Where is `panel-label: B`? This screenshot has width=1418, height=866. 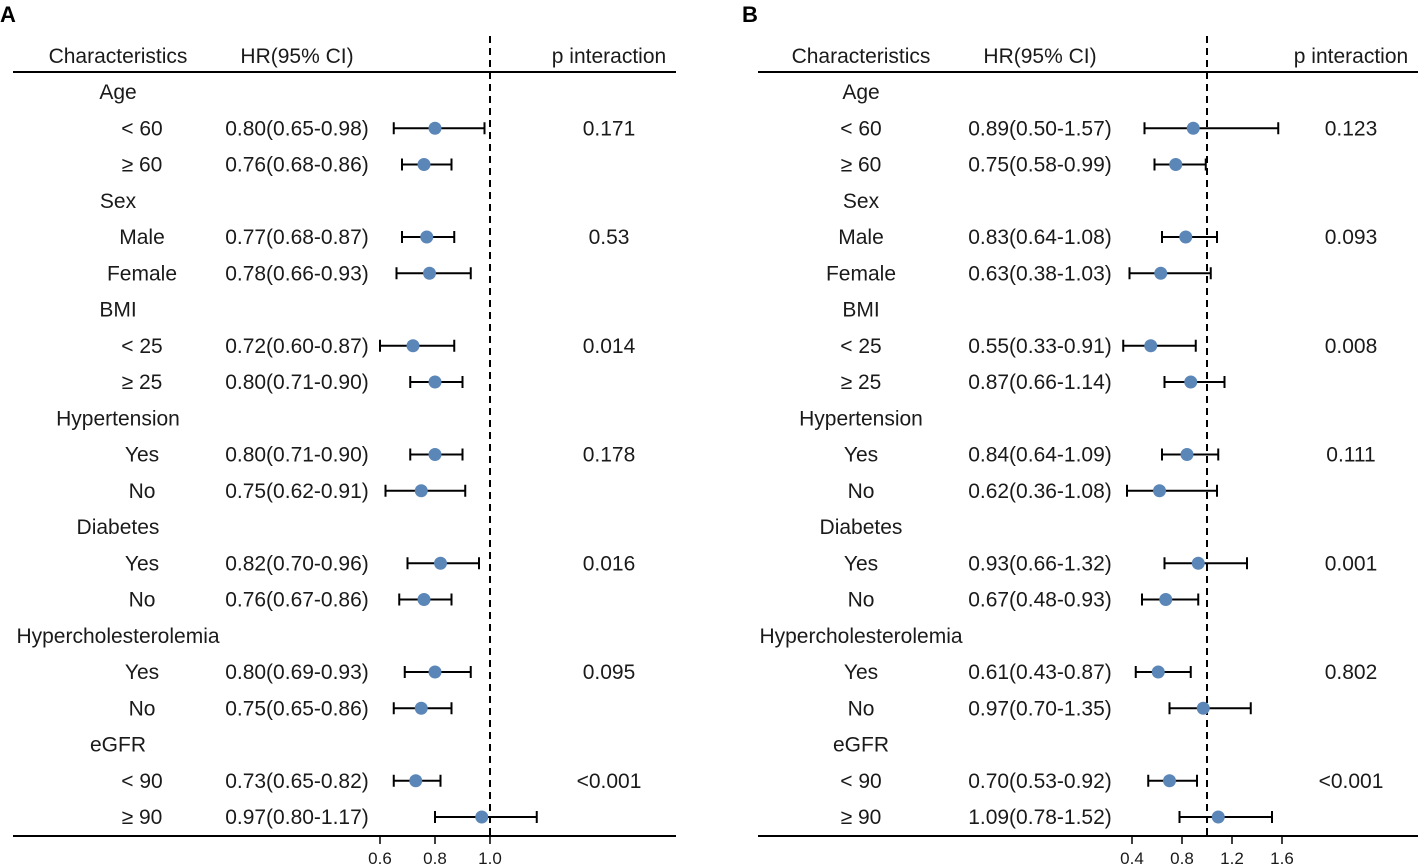 panel-label: B is located at coordinates (750, 14).